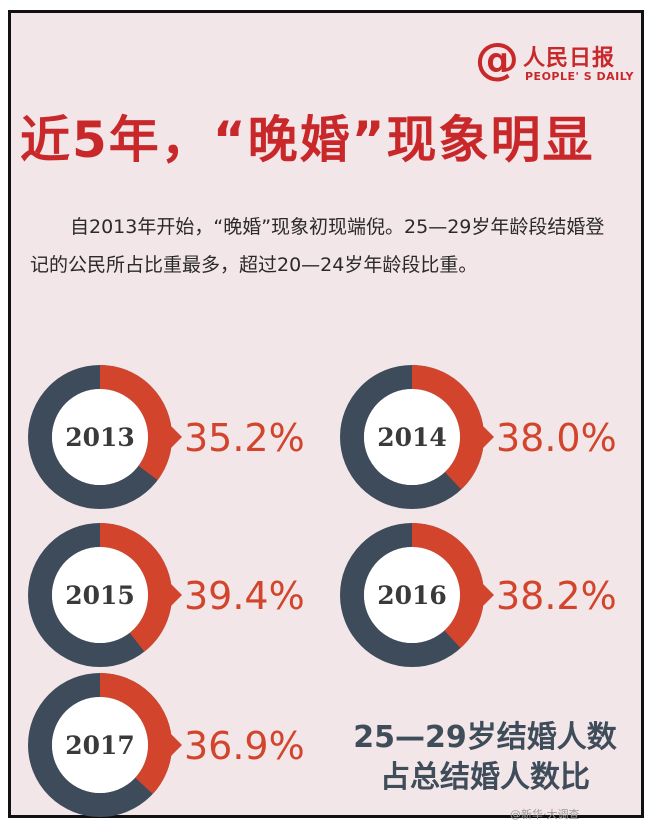 The image size is (656, 833). I want to click on donut-year-label-2013: 2013, so click(100, 437).